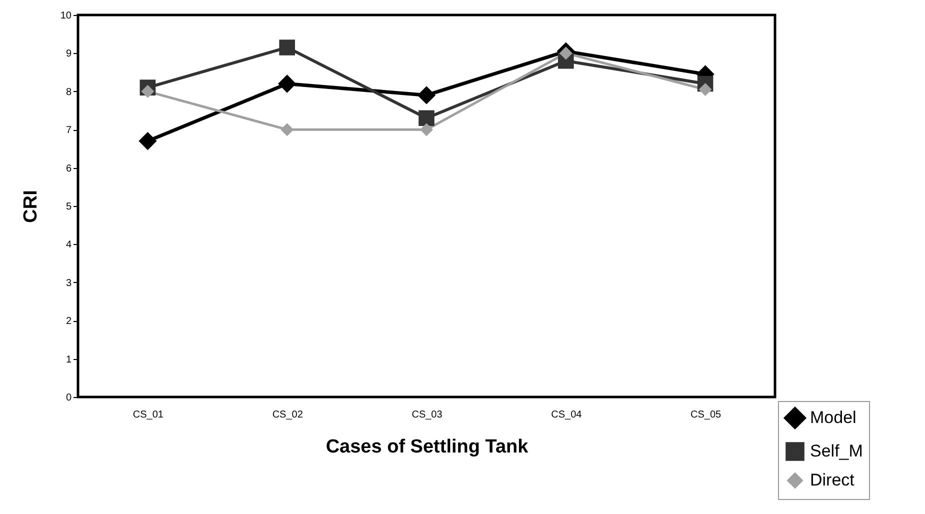 The height and width of the screenshot is (514, 925). I want to click on x-tick-label: CS_04, so click(566, 415).